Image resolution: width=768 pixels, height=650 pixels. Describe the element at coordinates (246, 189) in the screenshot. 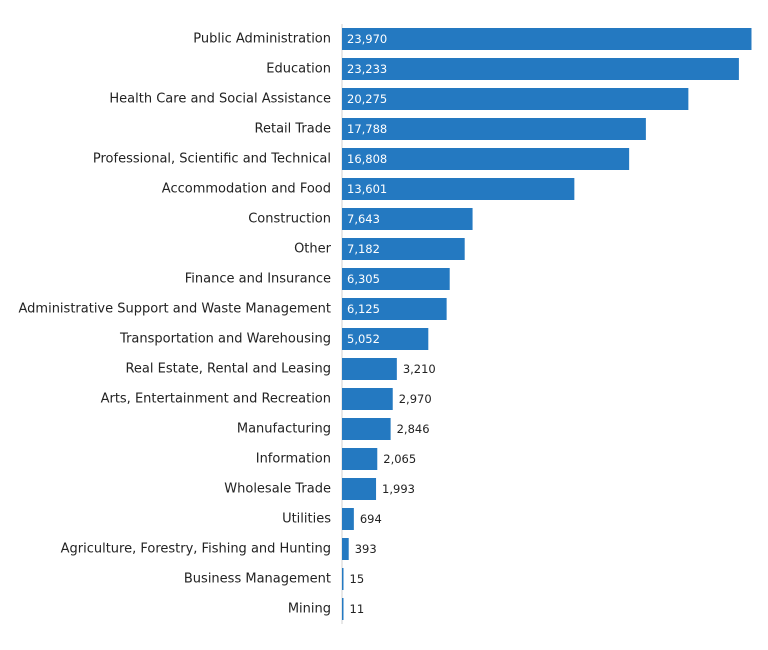

I see `category-label: Accommodation and Food` at that location.